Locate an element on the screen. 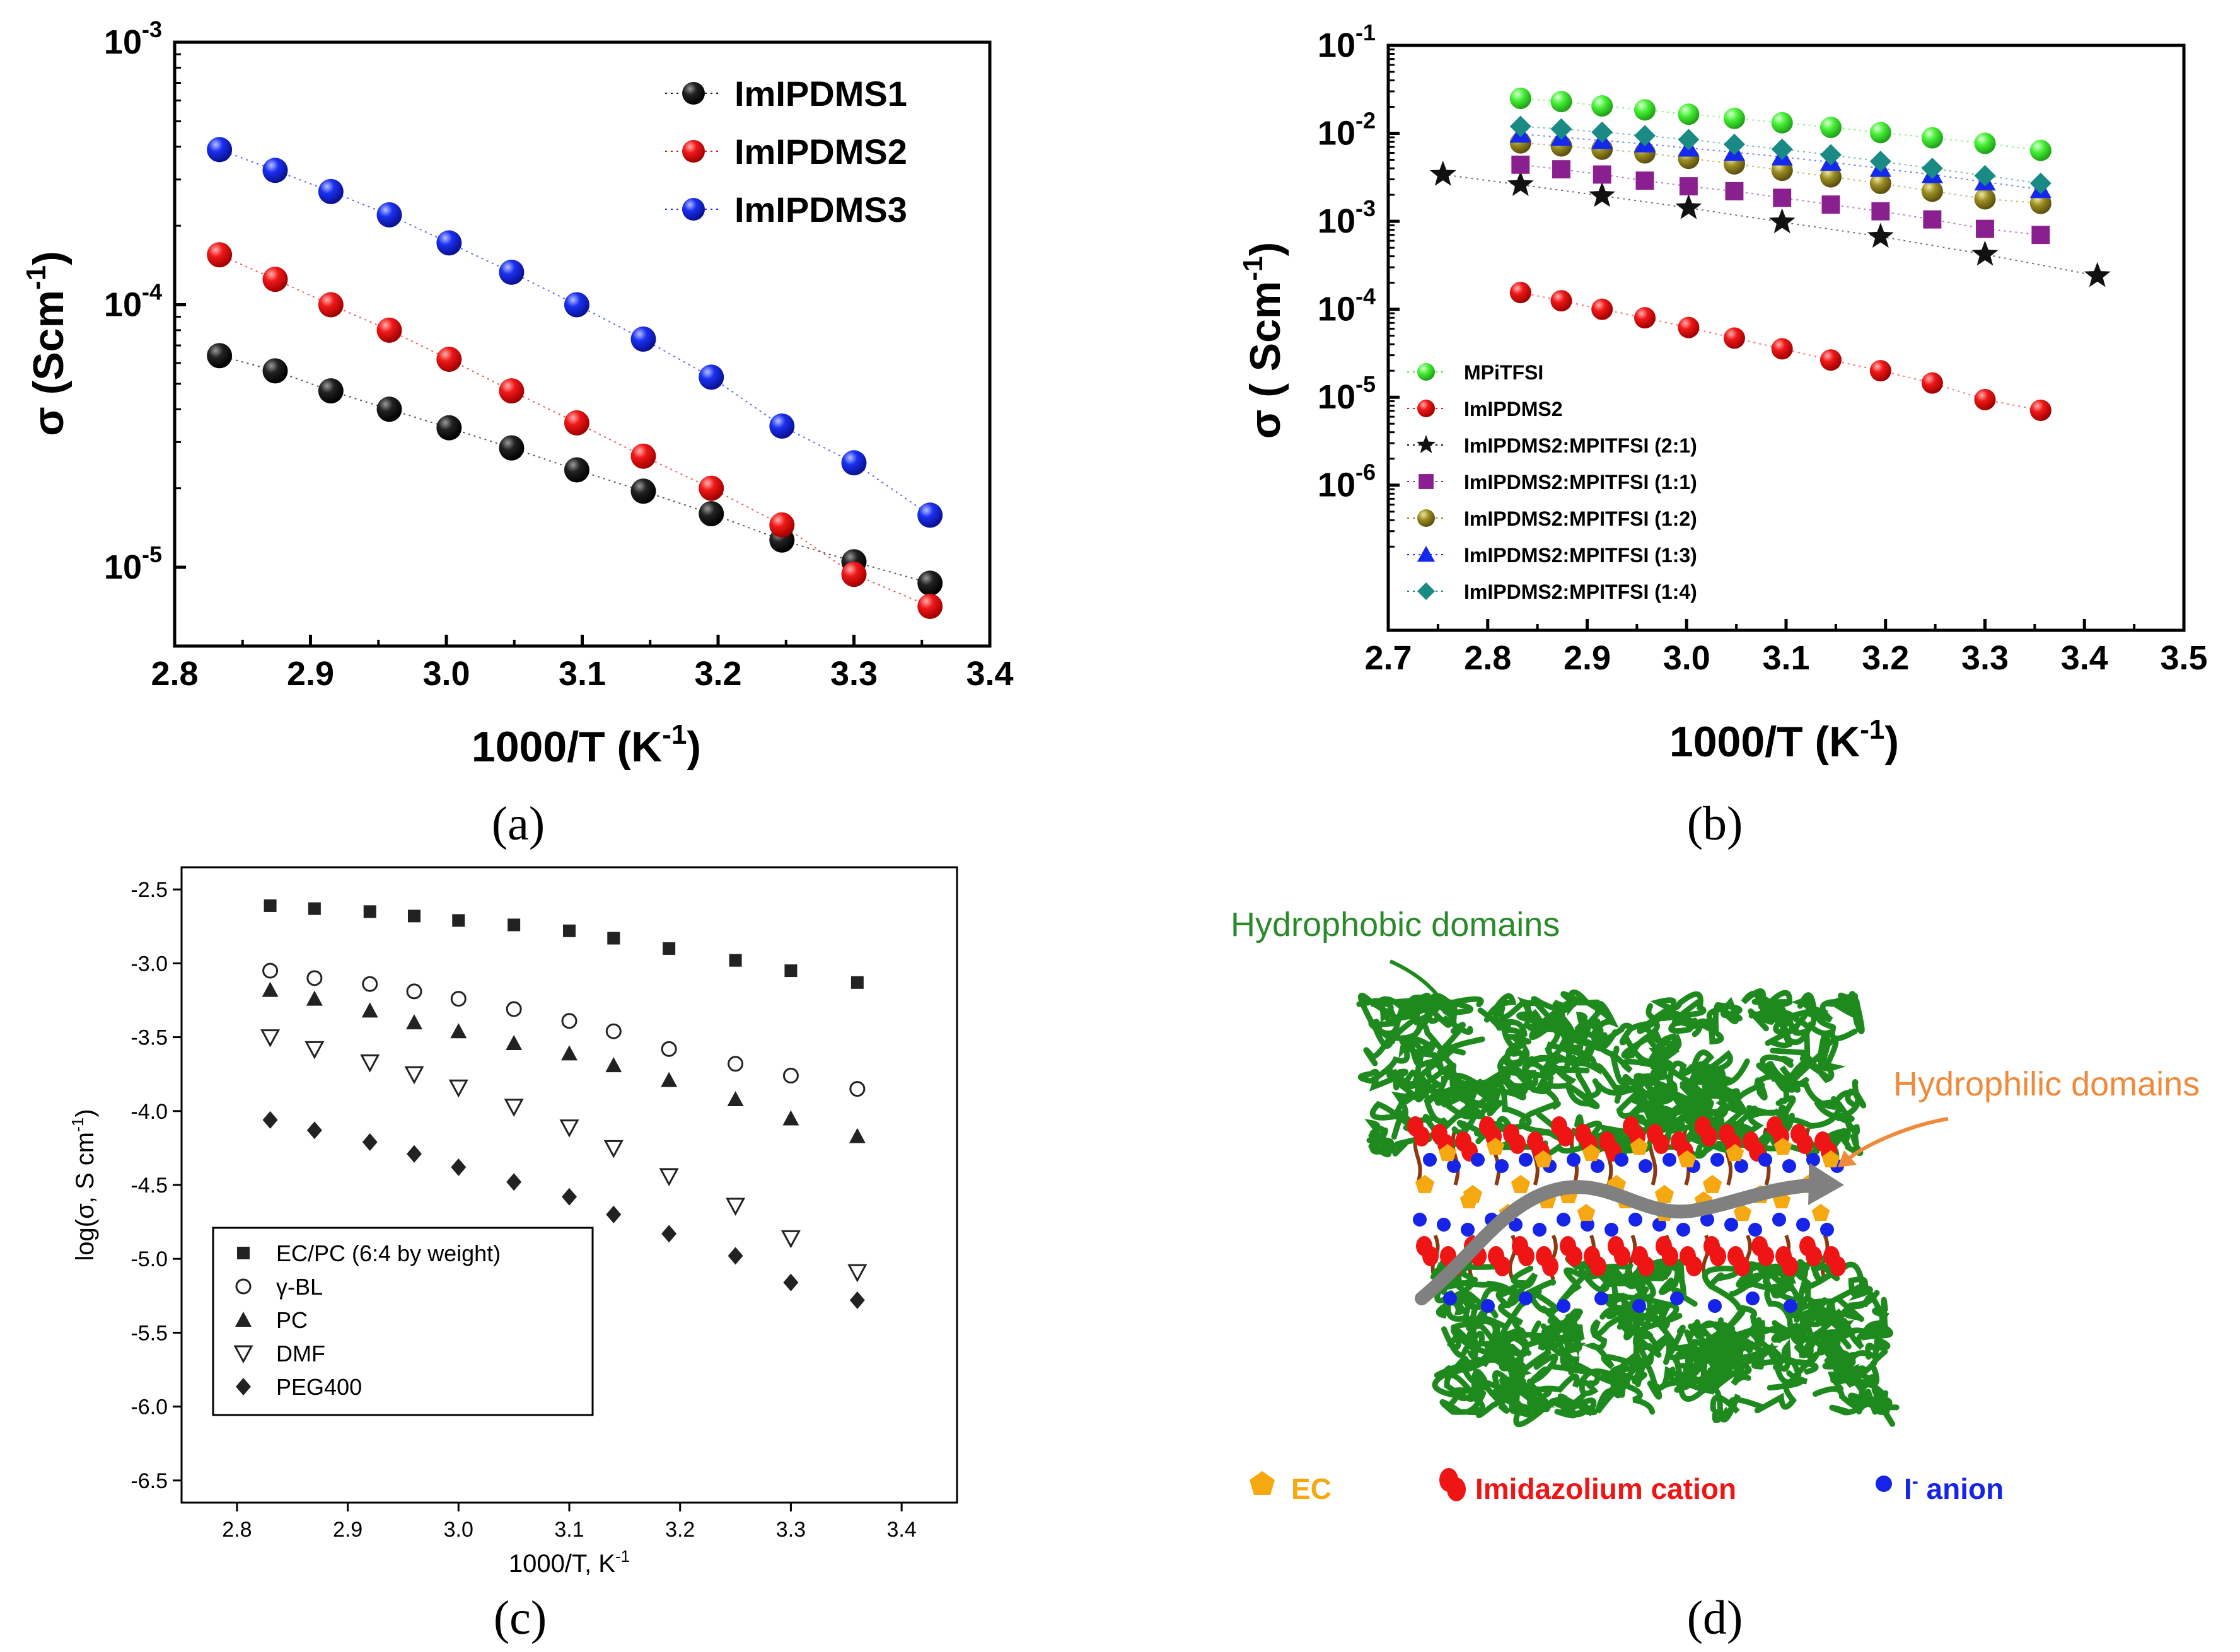 The width and height of the screenshot is (2240, 1652). tick-exponent: -6 is located at coordinates (1365, 472).